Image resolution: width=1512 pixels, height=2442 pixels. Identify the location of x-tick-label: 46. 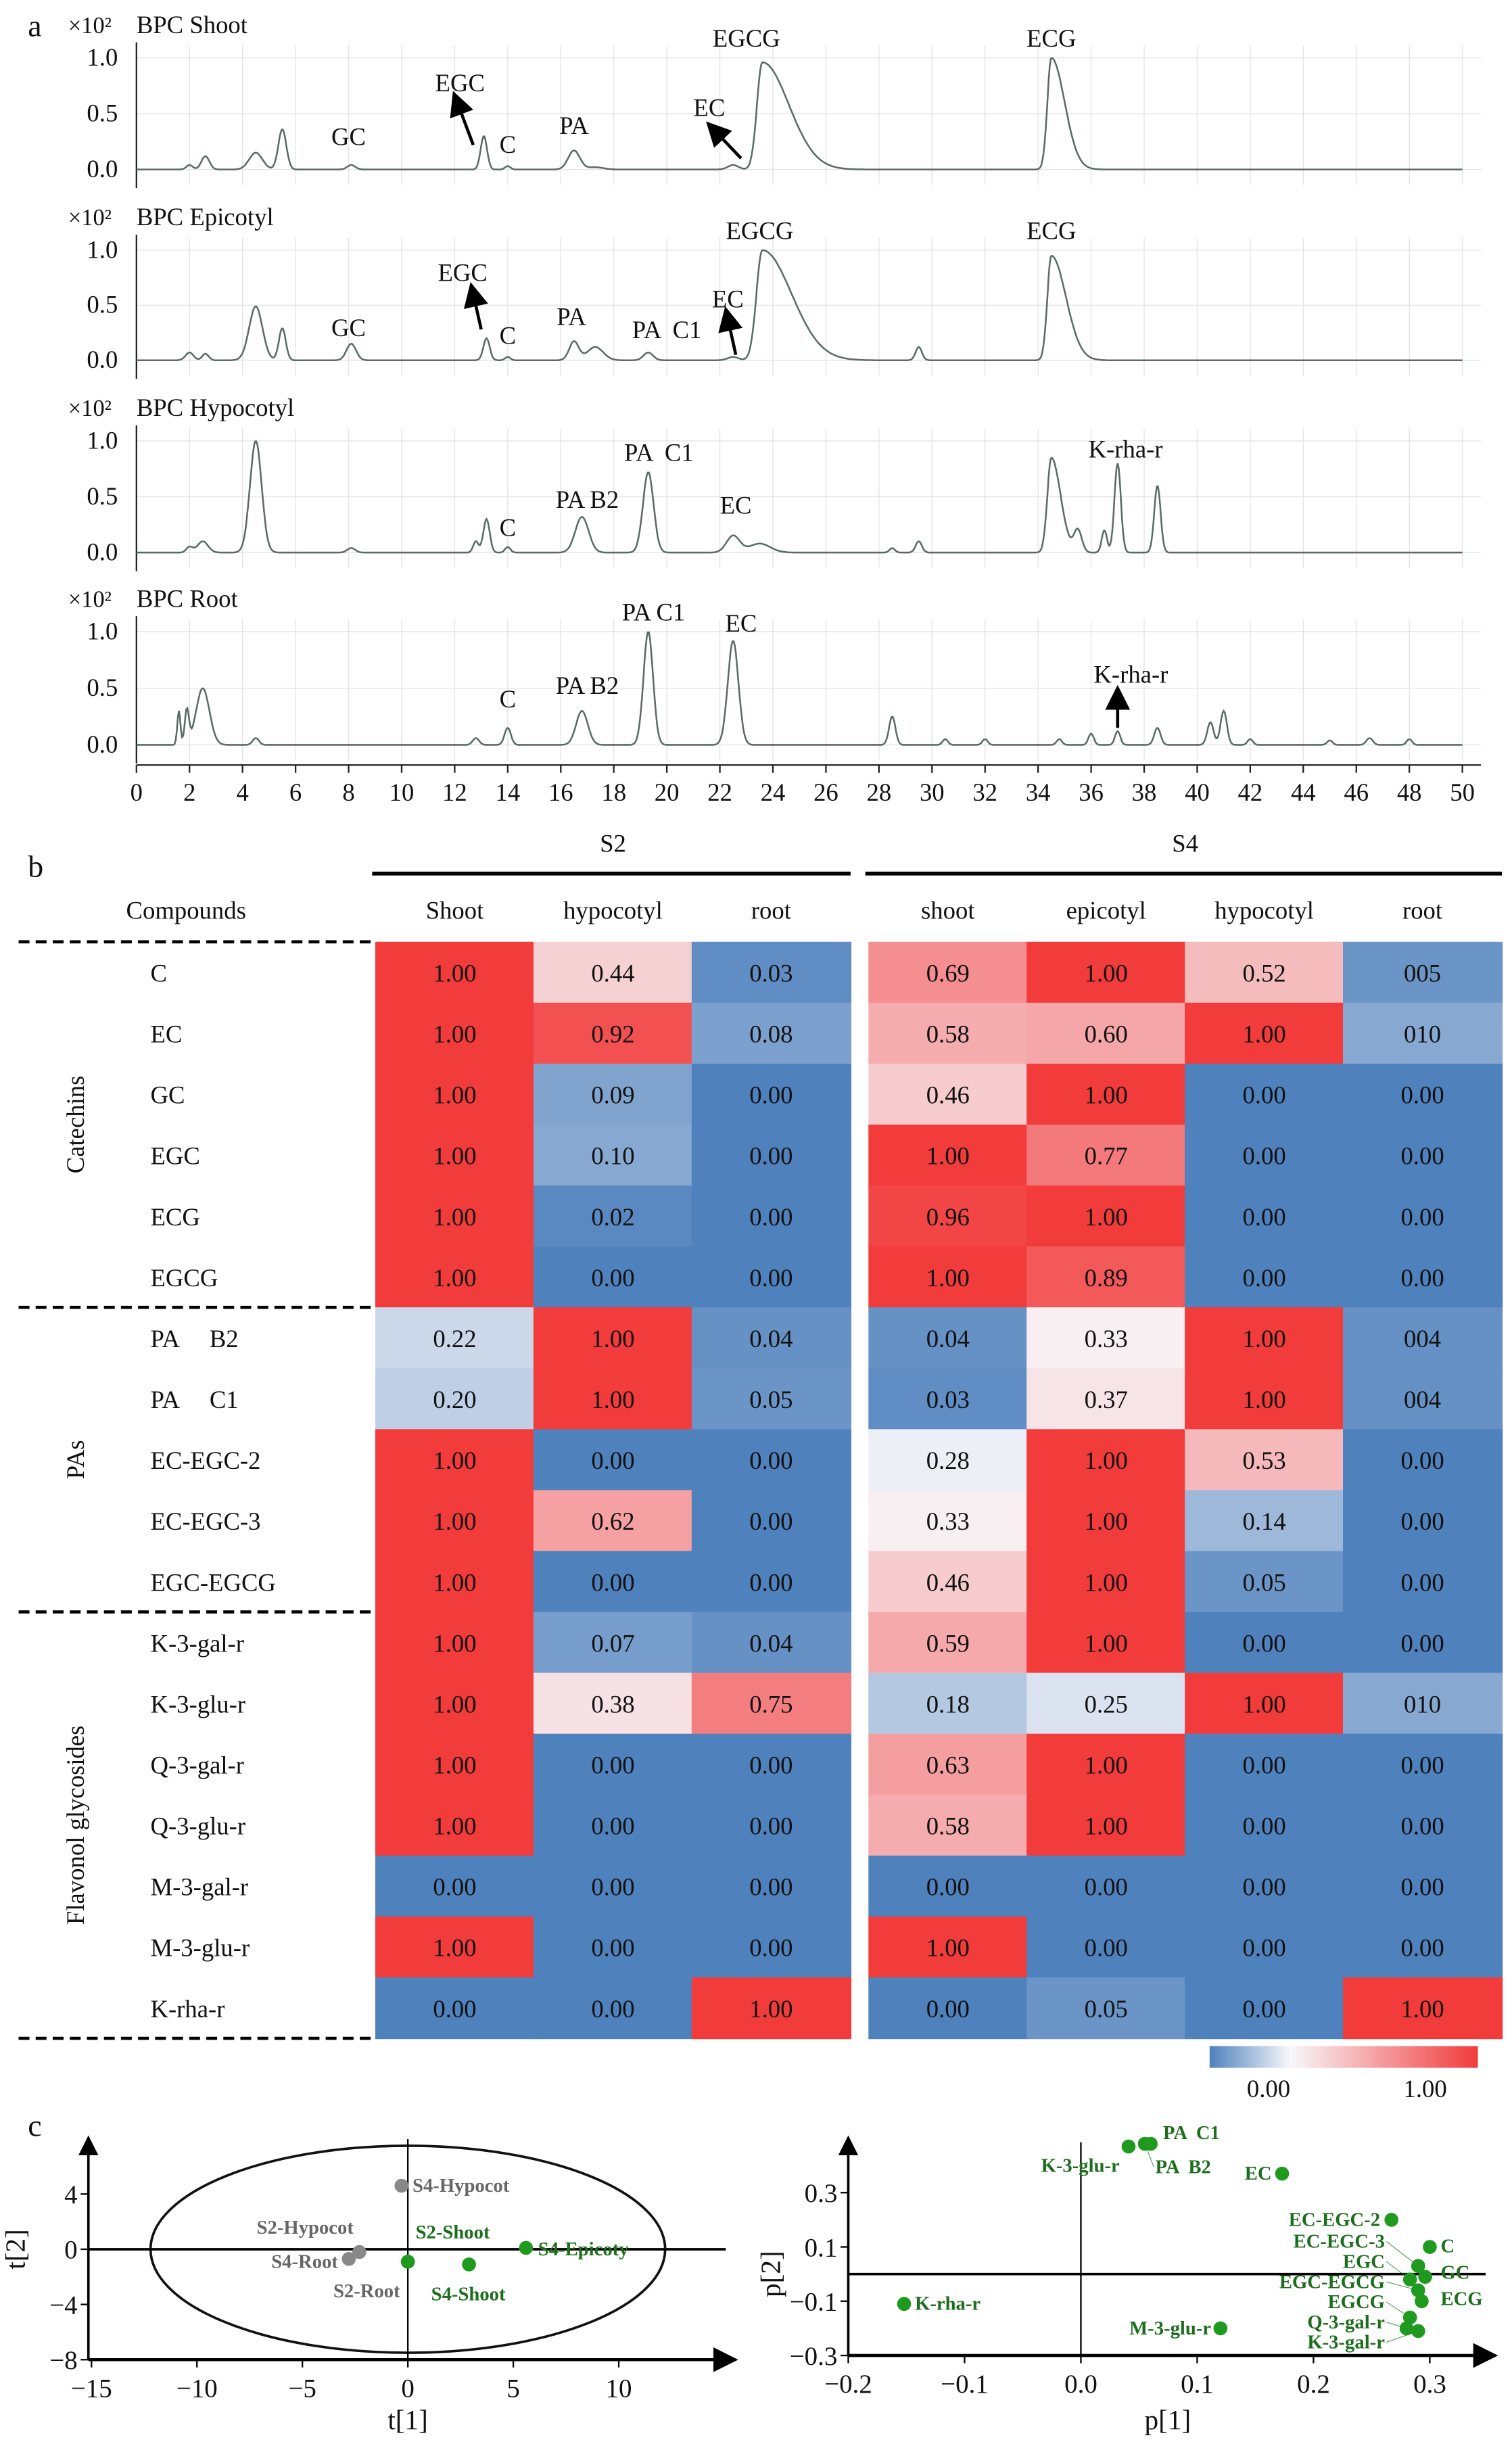
(1356, 792).